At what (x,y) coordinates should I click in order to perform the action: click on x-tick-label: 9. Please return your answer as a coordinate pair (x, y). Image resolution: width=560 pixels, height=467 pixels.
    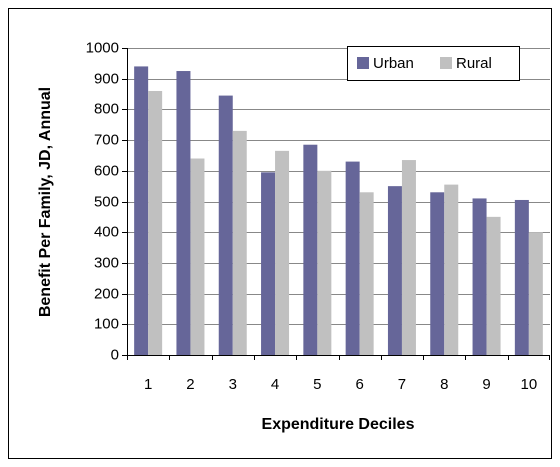
    Looking at the image, I should click on (486, 384).